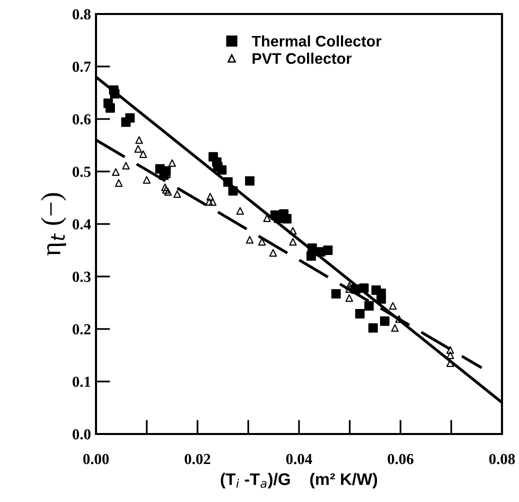 This screenshot has width=519, height=502. What do you see at coordinates (53, 224) in the screenshot?
I see `y-axis-title: η$_{t}$ (−)` at bounding box center [53, 224].